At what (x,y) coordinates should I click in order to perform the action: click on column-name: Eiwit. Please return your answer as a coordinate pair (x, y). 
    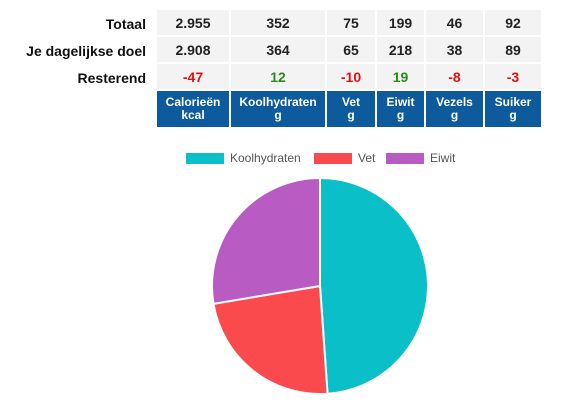
    Looking at the image, I should click on (400, 102).